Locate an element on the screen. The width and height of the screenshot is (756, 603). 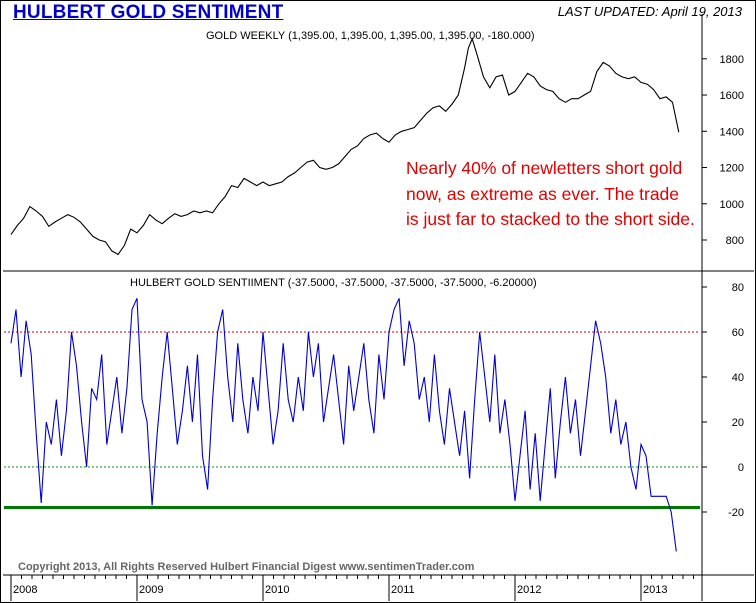
sentiment-y-tick-label: 40 is located at coordinates (738, 378).